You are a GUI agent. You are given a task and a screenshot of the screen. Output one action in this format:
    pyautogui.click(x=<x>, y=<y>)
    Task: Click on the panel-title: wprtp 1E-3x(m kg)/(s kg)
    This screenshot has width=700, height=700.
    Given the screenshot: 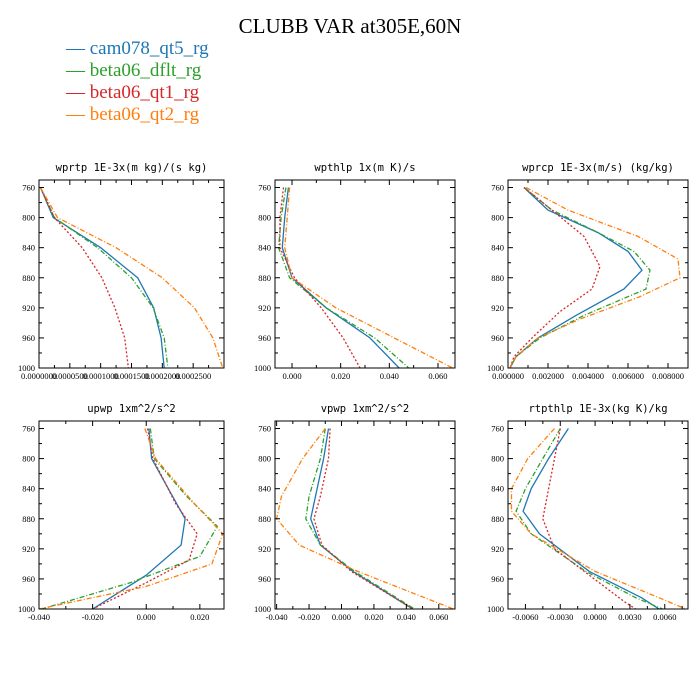 What is the action you would take?
    pyautogui.click(x=132, y=168)
    